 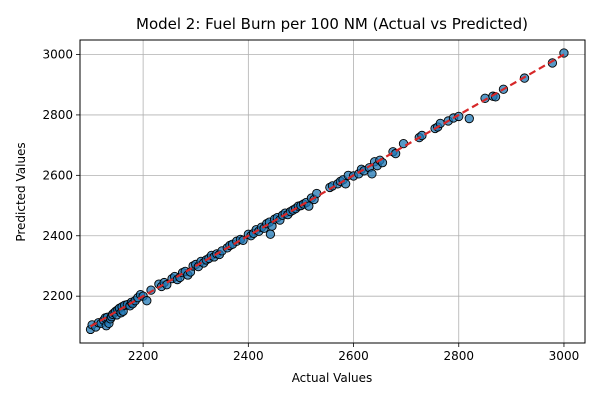 What do you see at coordinates (332, 378) in the screenshot?
I see `x-axis-label: Actual Values` at bounding box center [332, 378].